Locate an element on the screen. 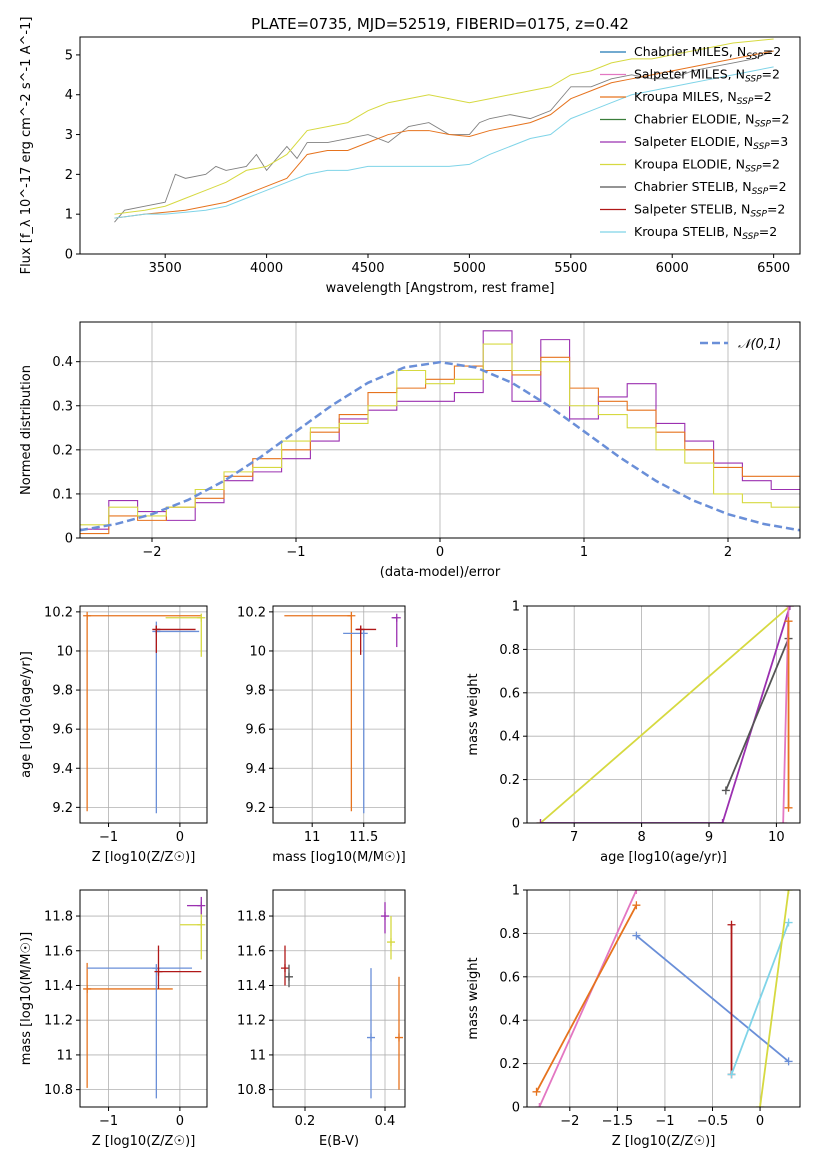 Image resolution: width=819 pixels, height=1170 pixels. legend-label: Kroupa STELIB, NSSP=2 is located at coordinates (705, 233).